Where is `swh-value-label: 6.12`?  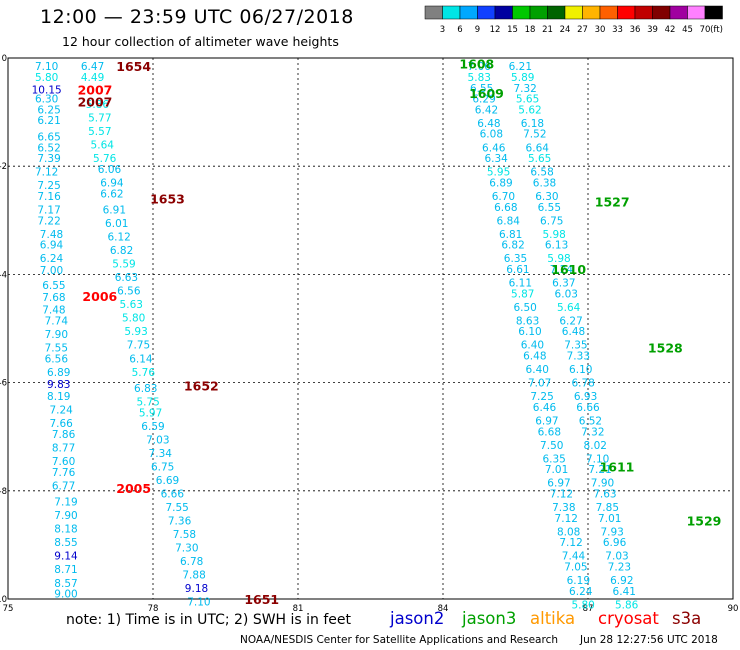 swh-value-label: 6.12 is located at coordinates (118, 238).